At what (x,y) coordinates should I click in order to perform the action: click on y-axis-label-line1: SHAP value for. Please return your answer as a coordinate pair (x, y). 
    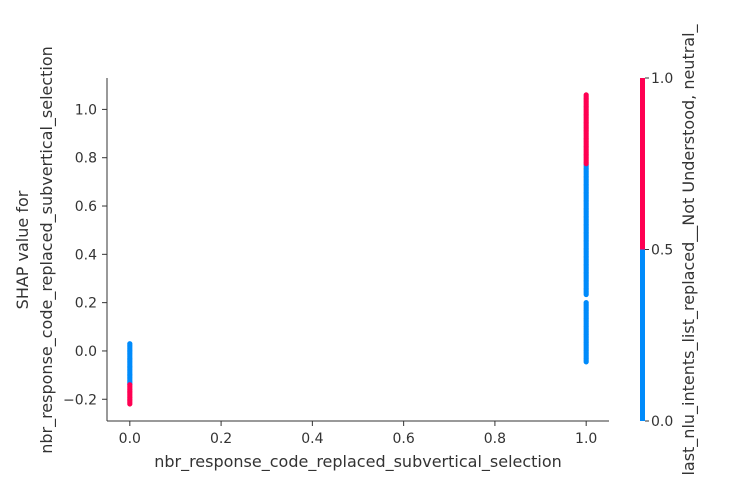
    Looking at the image, I should click on (22, 249).